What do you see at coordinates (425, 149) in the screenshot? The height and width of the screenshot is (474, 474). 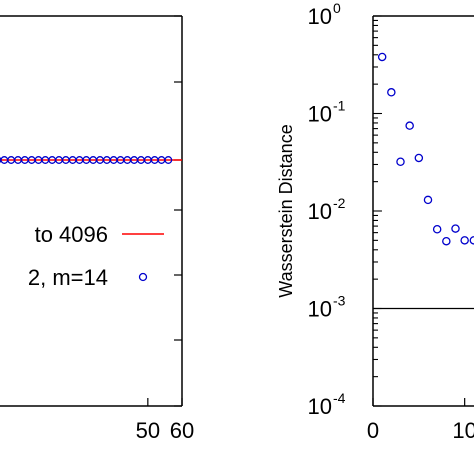 I see `right-series-group` at bounding box center [425, 149].